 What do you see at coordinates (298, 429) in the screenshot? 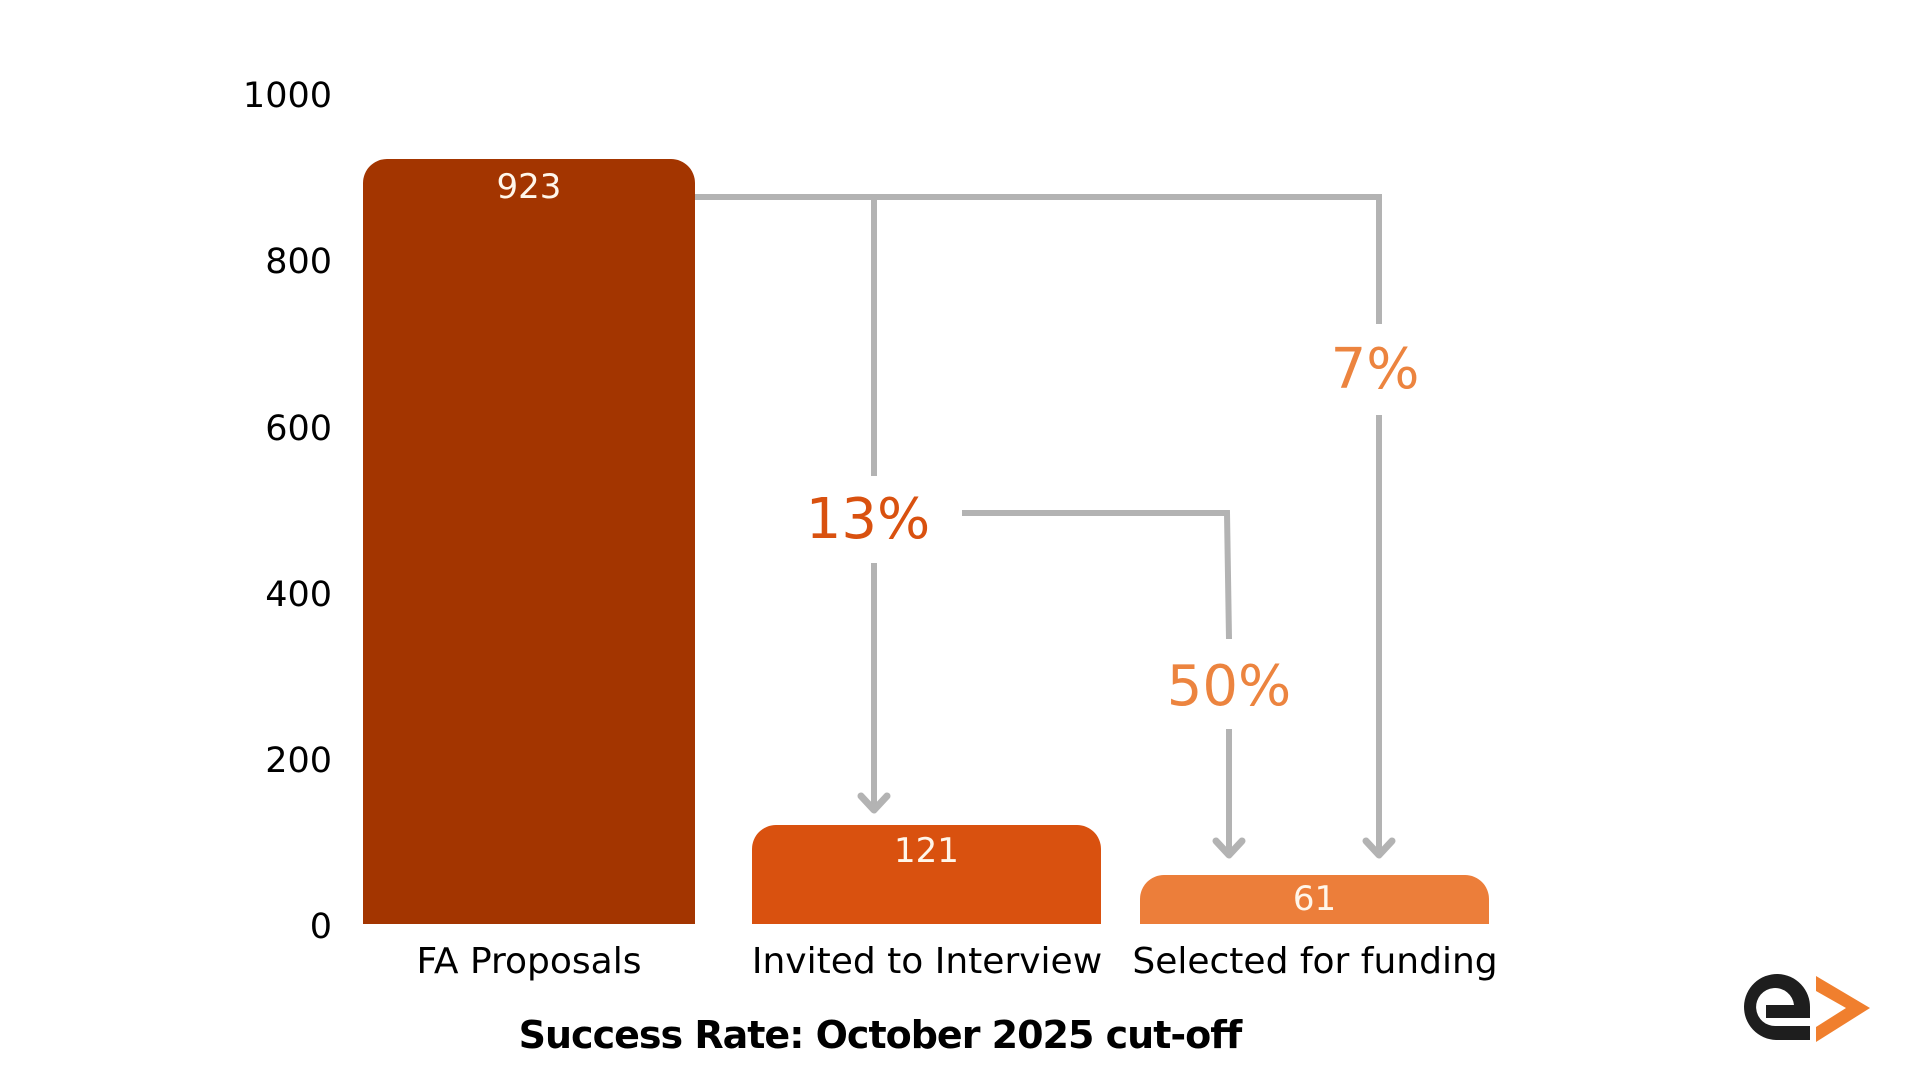
I see `y-tick-600: 600` at bounding box center [298, 429].